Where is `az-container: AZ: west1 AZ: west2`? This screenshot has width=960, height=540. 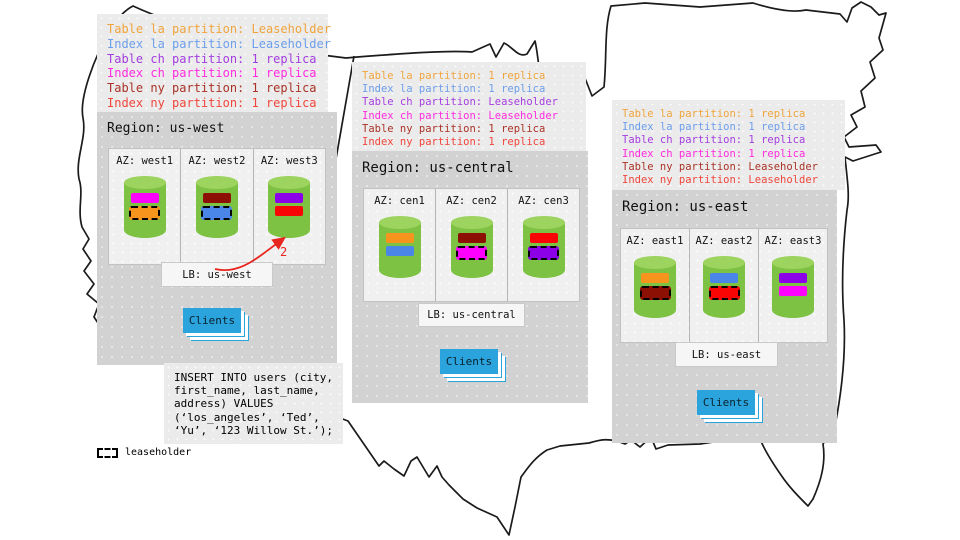 az-container: AZ: west1 AZ: west2 is located at coordinates (217, 206).